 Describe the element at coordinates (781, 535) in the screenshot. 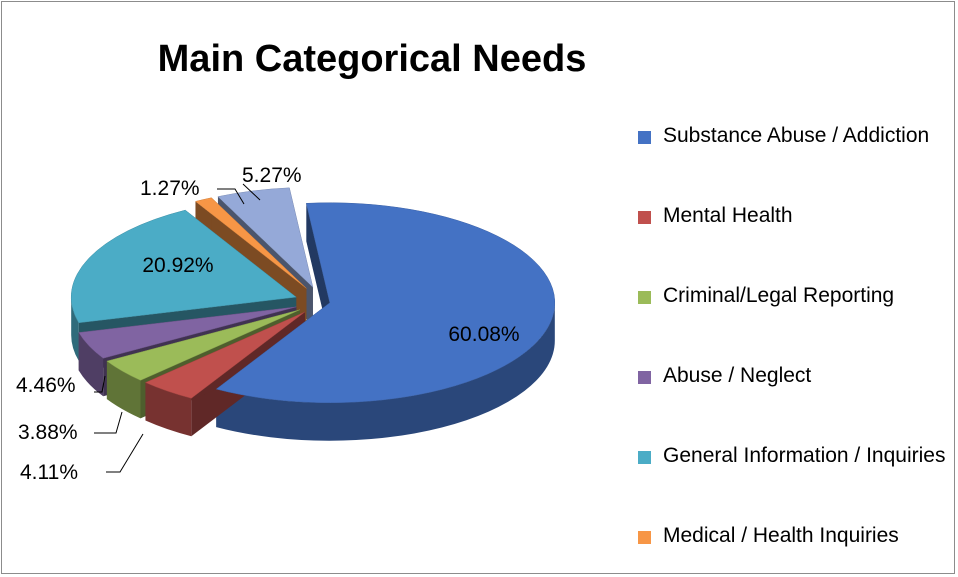

I see `legend-label: Medical / Health Inquiries` at that location.